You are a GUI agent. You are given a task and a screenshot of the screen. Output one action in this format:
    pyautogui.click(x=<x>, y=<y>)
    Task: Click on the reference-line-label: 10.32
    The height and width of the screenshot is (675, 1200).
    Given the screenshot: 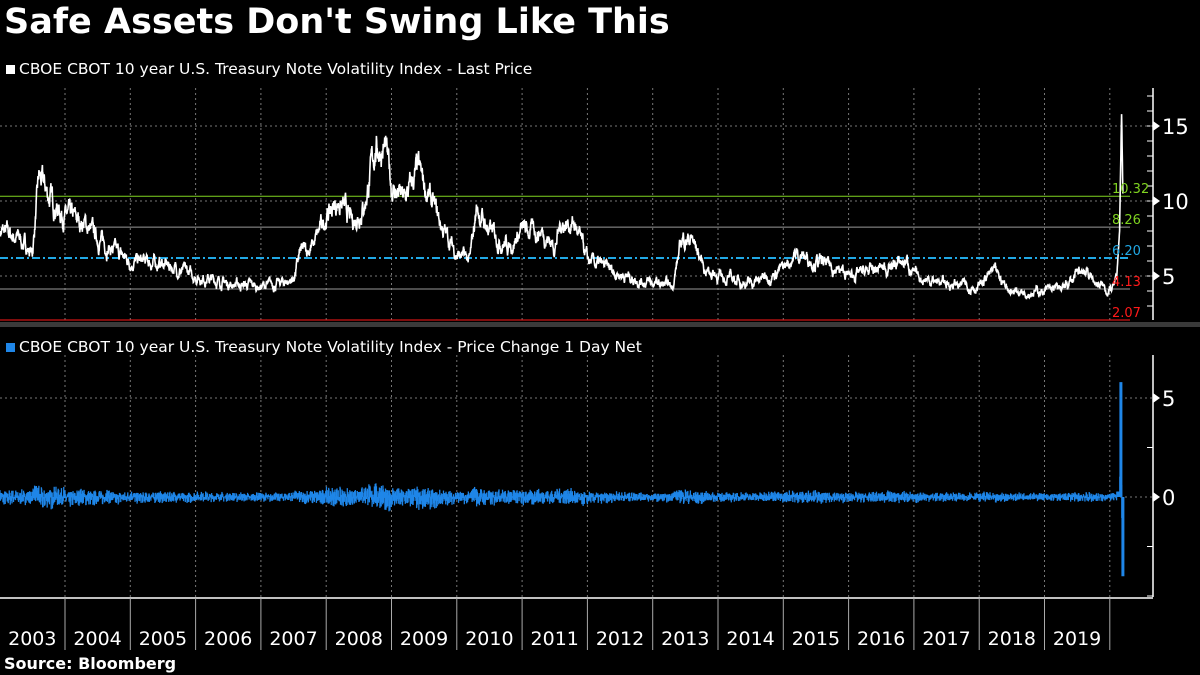 What is the action you would take?
    pyautogui.click(x=1130, y=189)
    